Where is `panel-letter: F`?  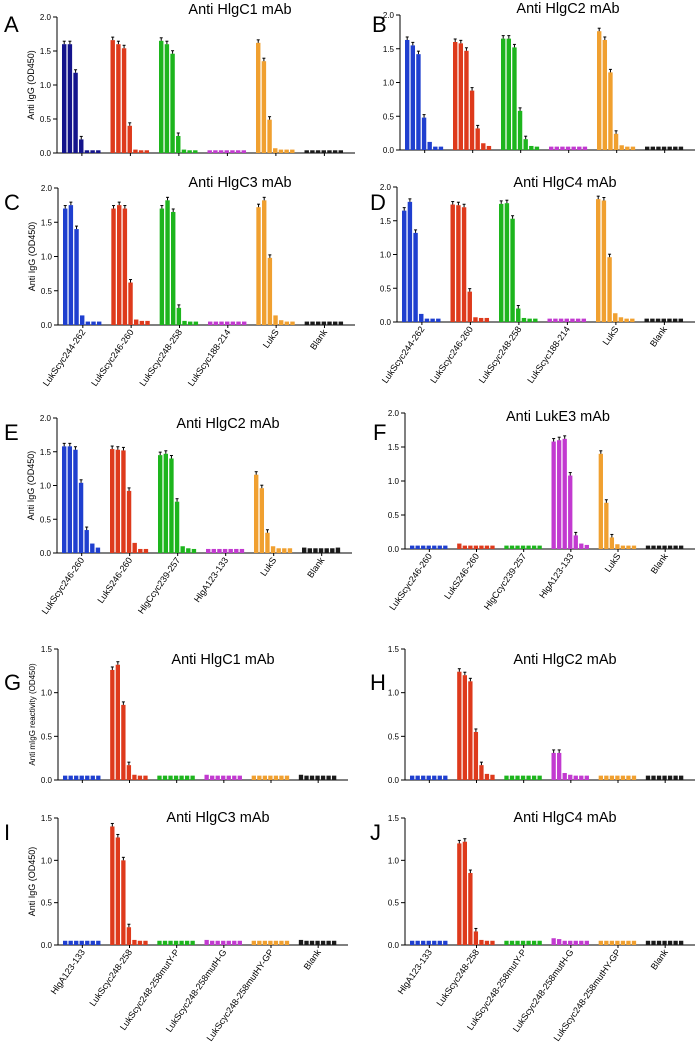 panel-letter: F is located at coordinates (379, 432).